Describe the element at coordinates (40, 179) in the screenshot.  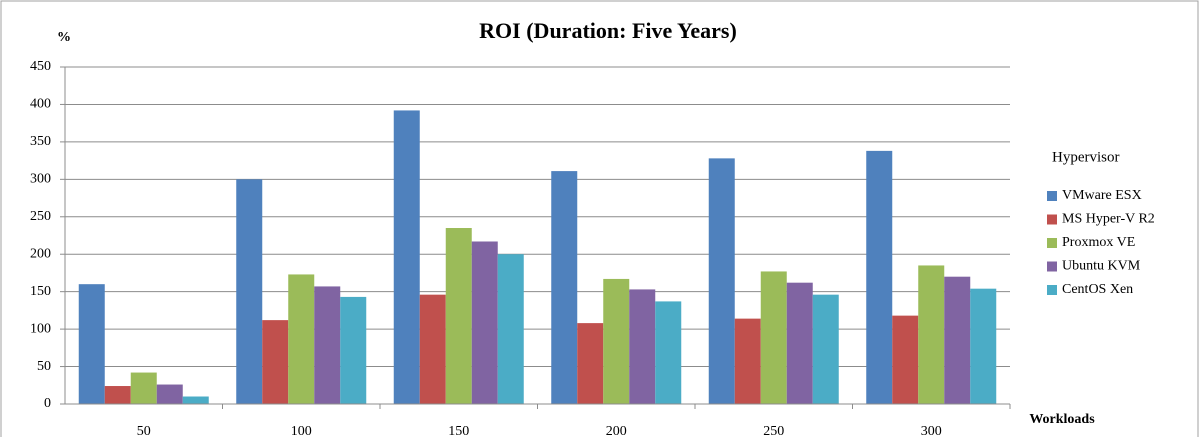
I see `y-tick-label: 300` at that location.